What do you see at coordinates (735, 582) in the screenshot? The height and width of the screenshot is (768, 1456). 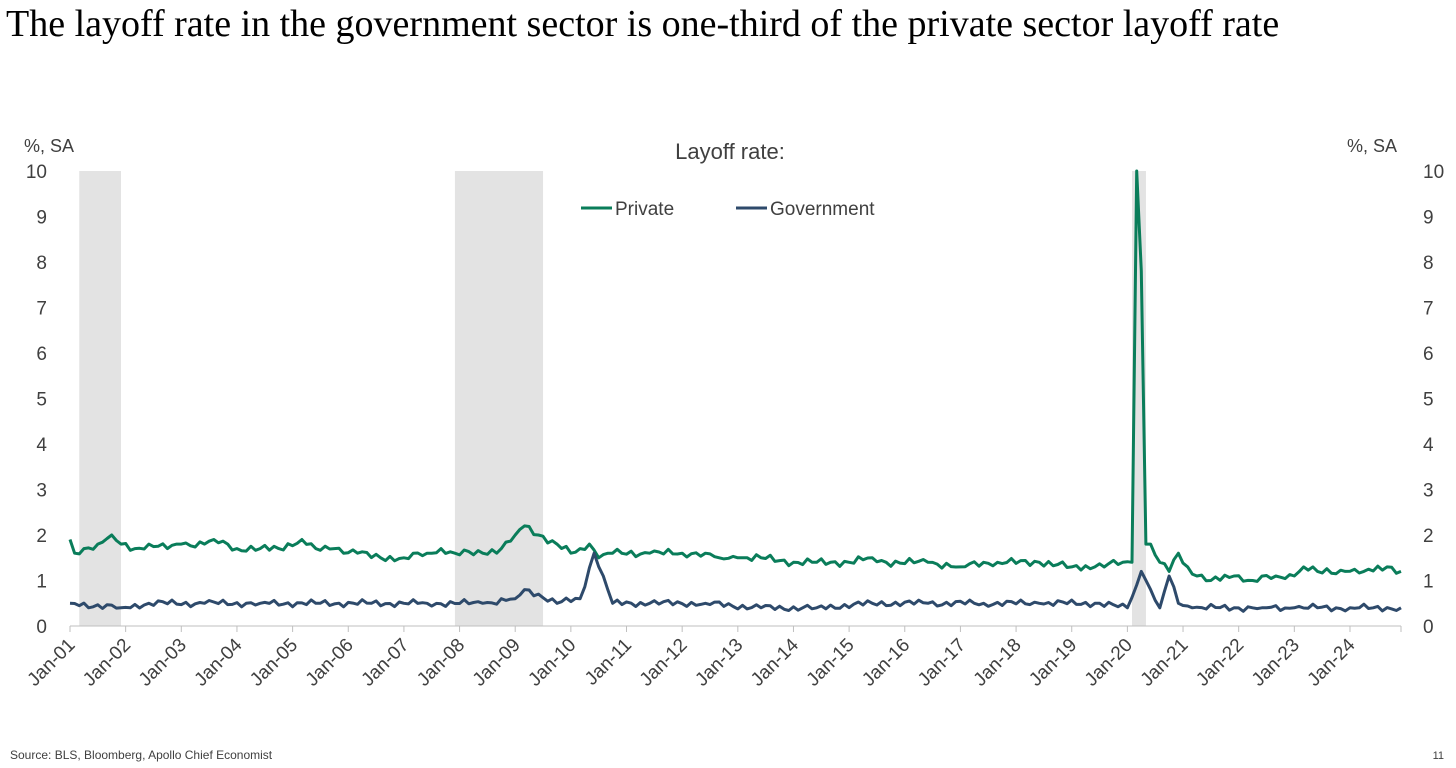 I see `series-line-government` at bounding box center [735, 582].